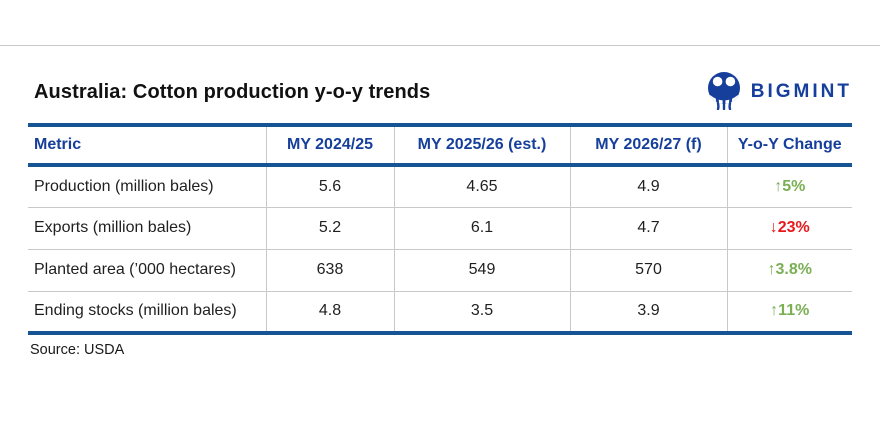 The height and width of the screenshot is (440, 880). Describe the element at coordinates (147, 146) in the screenshot. I see `column-header-metric: Metric` at that location.